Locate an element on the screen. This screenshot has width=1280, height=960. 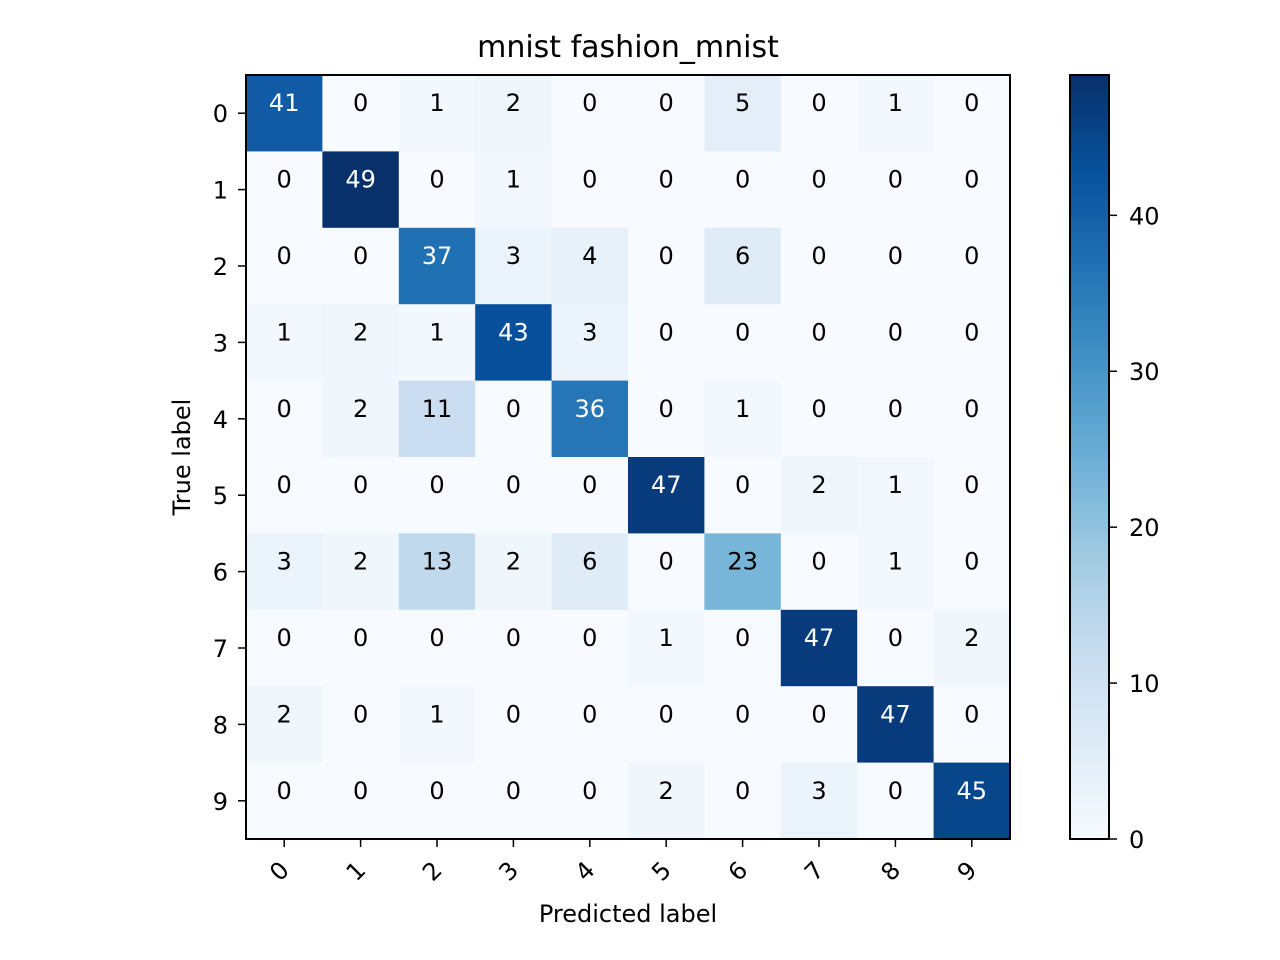
cell-value-label: 45 is located at coordinates (972, 791).